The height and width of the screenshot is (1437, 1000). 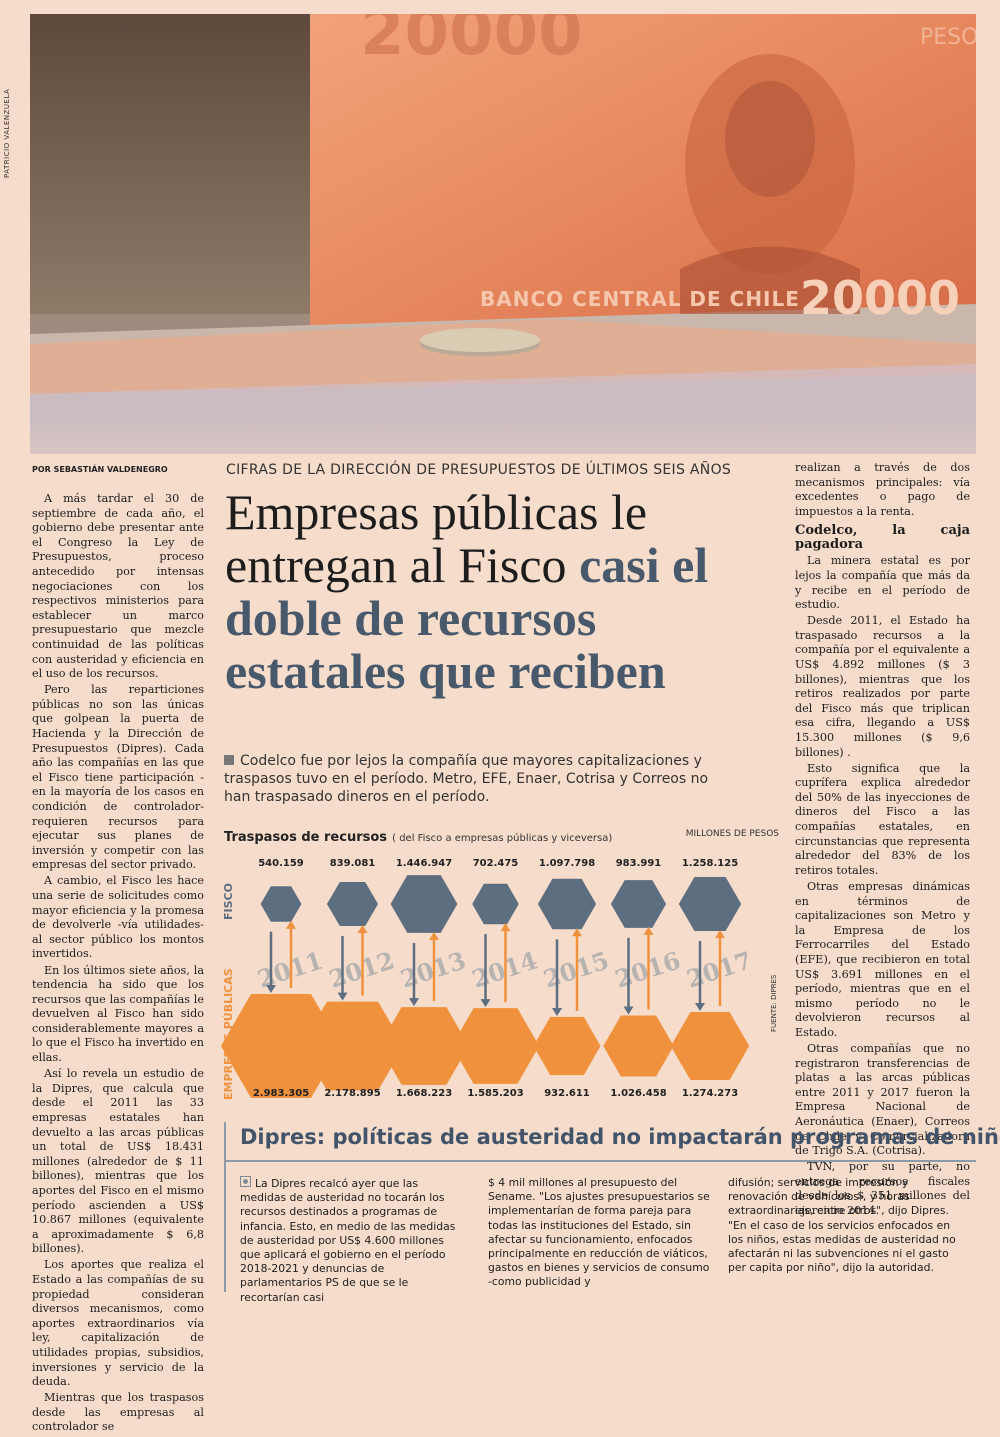 What do you see at coordinates (471, 42) in the screenshot?
I see `svg-text: 20000` at bounding box center [471, 42].